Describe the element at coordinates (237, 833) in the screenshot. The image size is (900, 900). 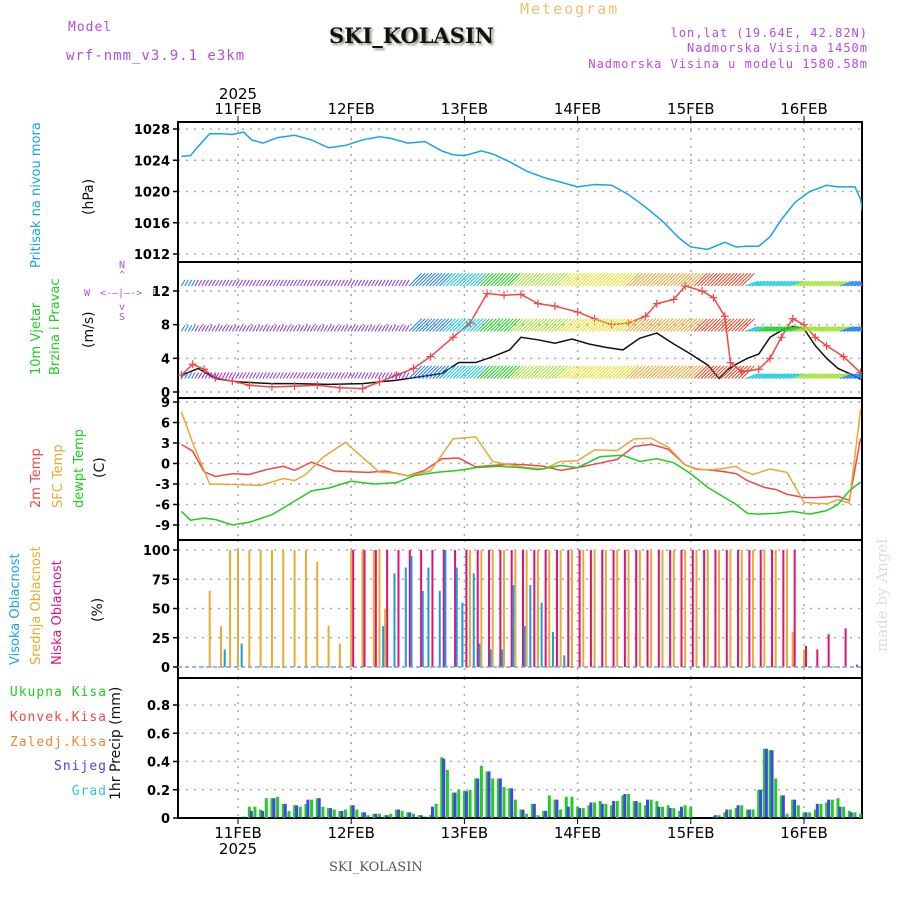
I see `x-tick-label-bottom: 11FEB` at that location.